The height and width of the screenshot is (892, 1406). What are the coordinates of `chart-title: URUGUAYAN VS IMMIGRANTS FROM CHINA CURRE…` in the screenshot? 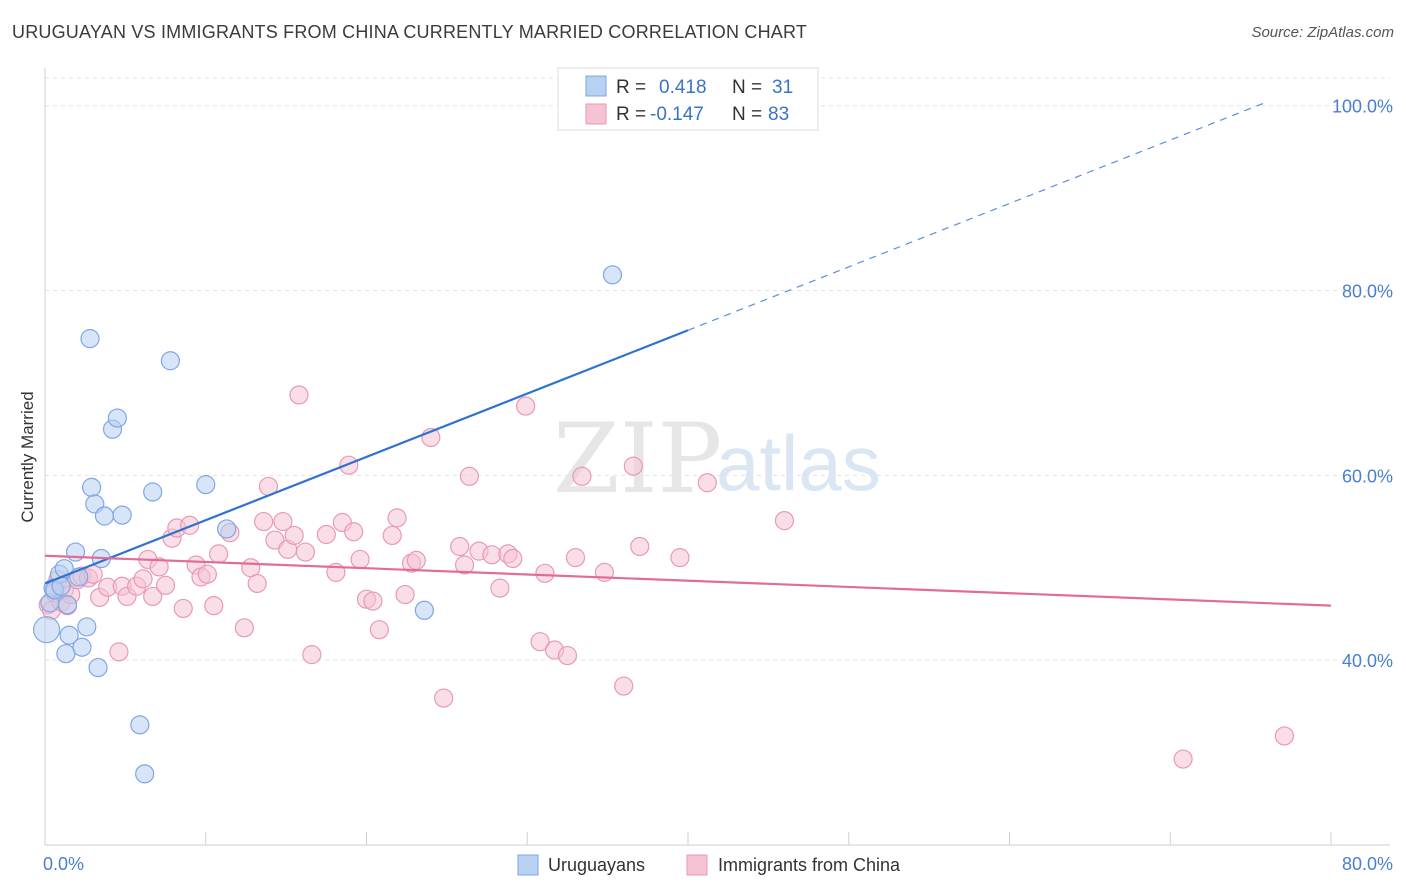 It's located at (410, 32).